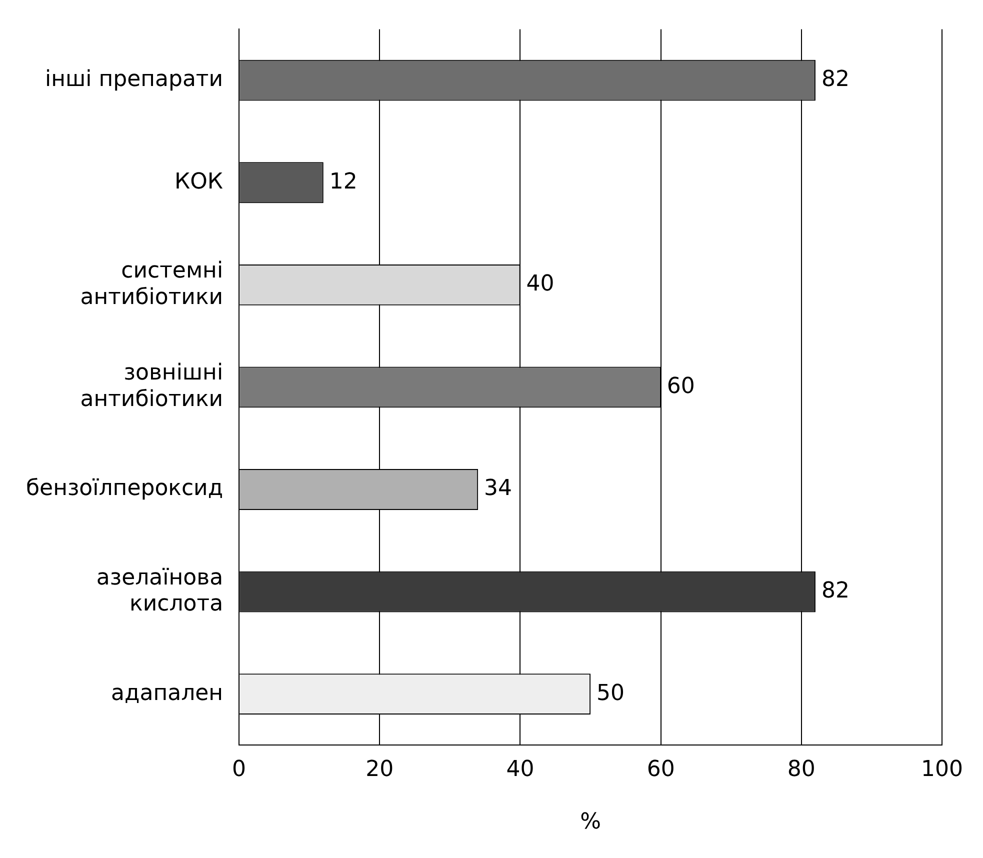 This screenshot has width=983, height=858. Describe the element at coordinates (660, 769) in the screenshot. I see `x-tick-label: 60` at that location.